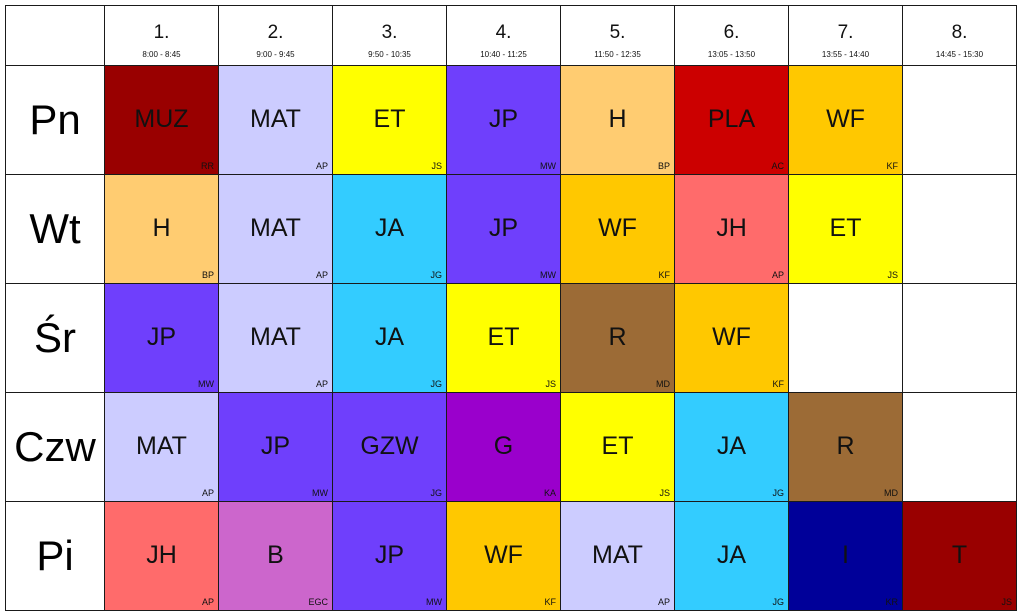 This screenshot has height=616, width=1024. I want to click on teacher-code: EGC, so click(318, 602).